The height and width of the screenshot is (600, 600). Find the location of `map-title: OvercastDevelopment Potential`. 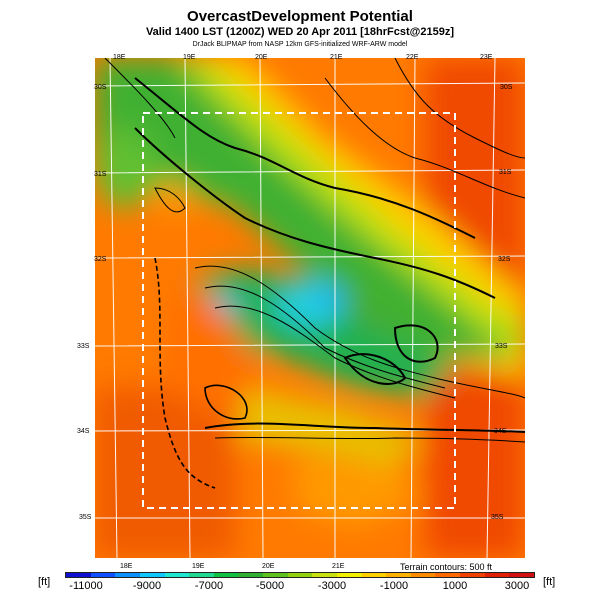

map-title: OvercastDevelopment Potential is located at coordinates (300, 16).